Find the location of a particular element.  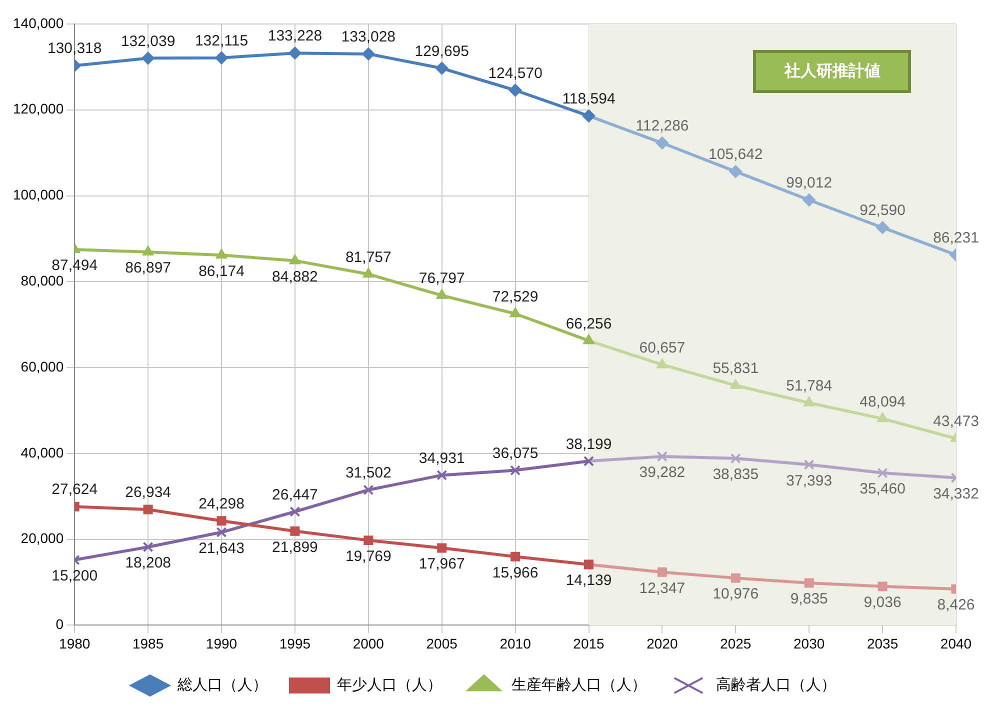

data-label: 9,835 is located at coordinates (809, 599).